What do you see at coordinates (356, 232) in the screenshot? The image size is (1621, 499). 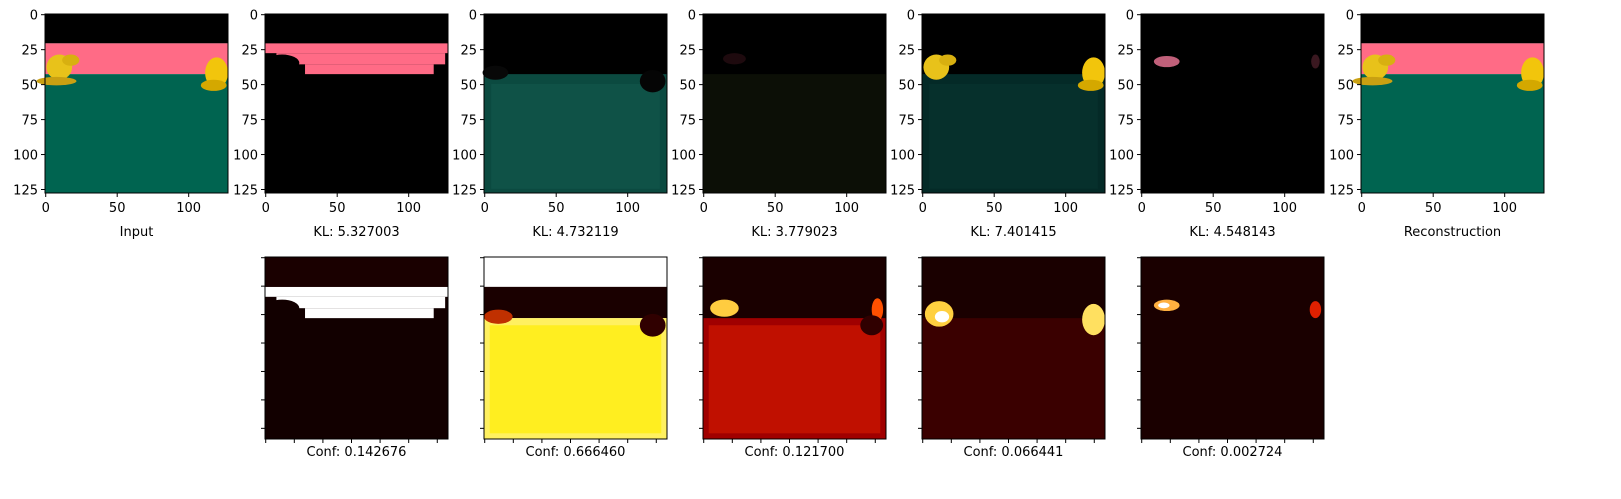 I see `panel-label: KL: 5.327003` at bounding box center [356, 232].